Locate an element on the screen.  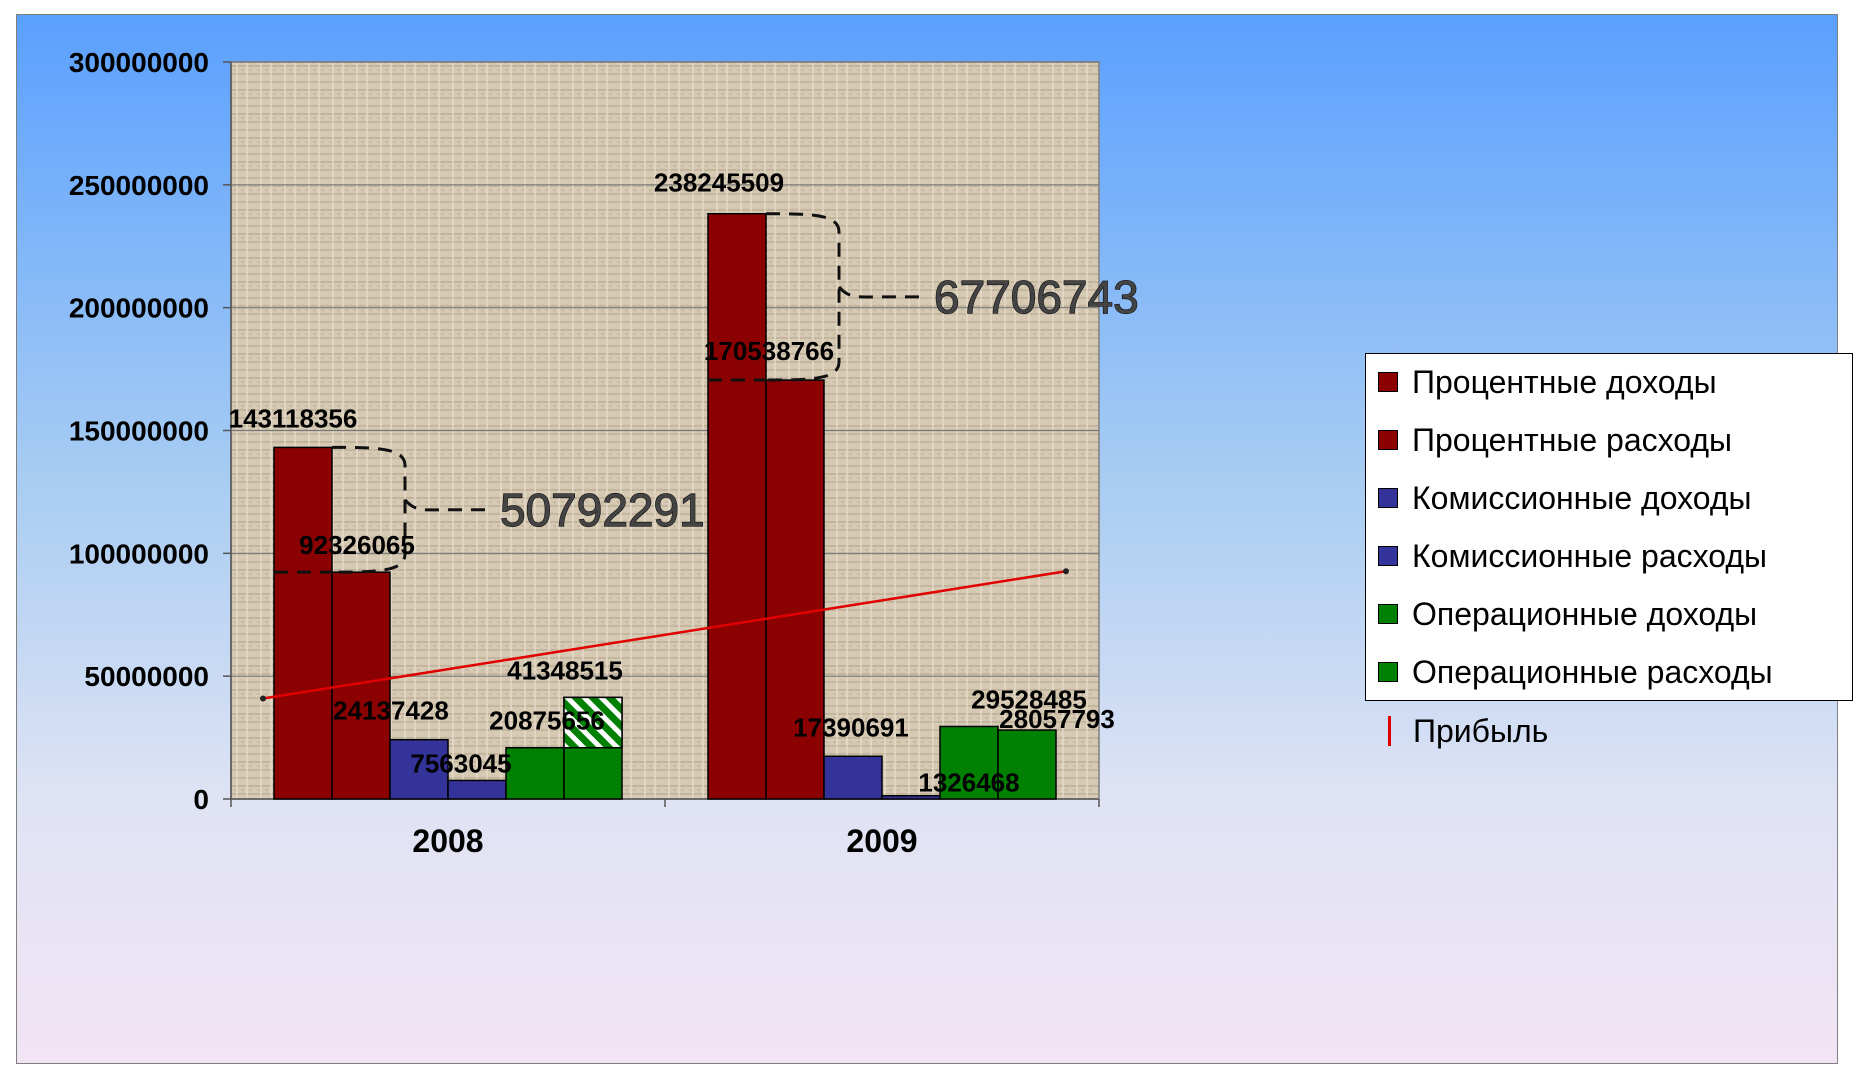
x-tick-label: 2009 is located at coordinates (881, 841).